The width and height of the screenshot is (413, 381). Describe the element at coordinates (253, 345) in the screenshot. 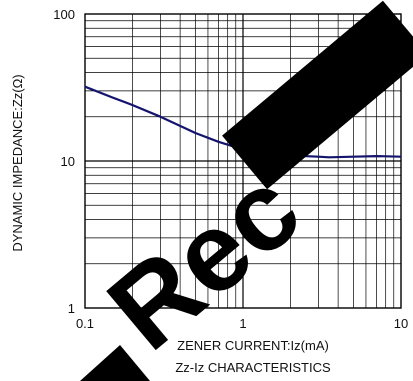

I see `x-axis-title: ZENER CURRENT:Iz(mA)` at that location.